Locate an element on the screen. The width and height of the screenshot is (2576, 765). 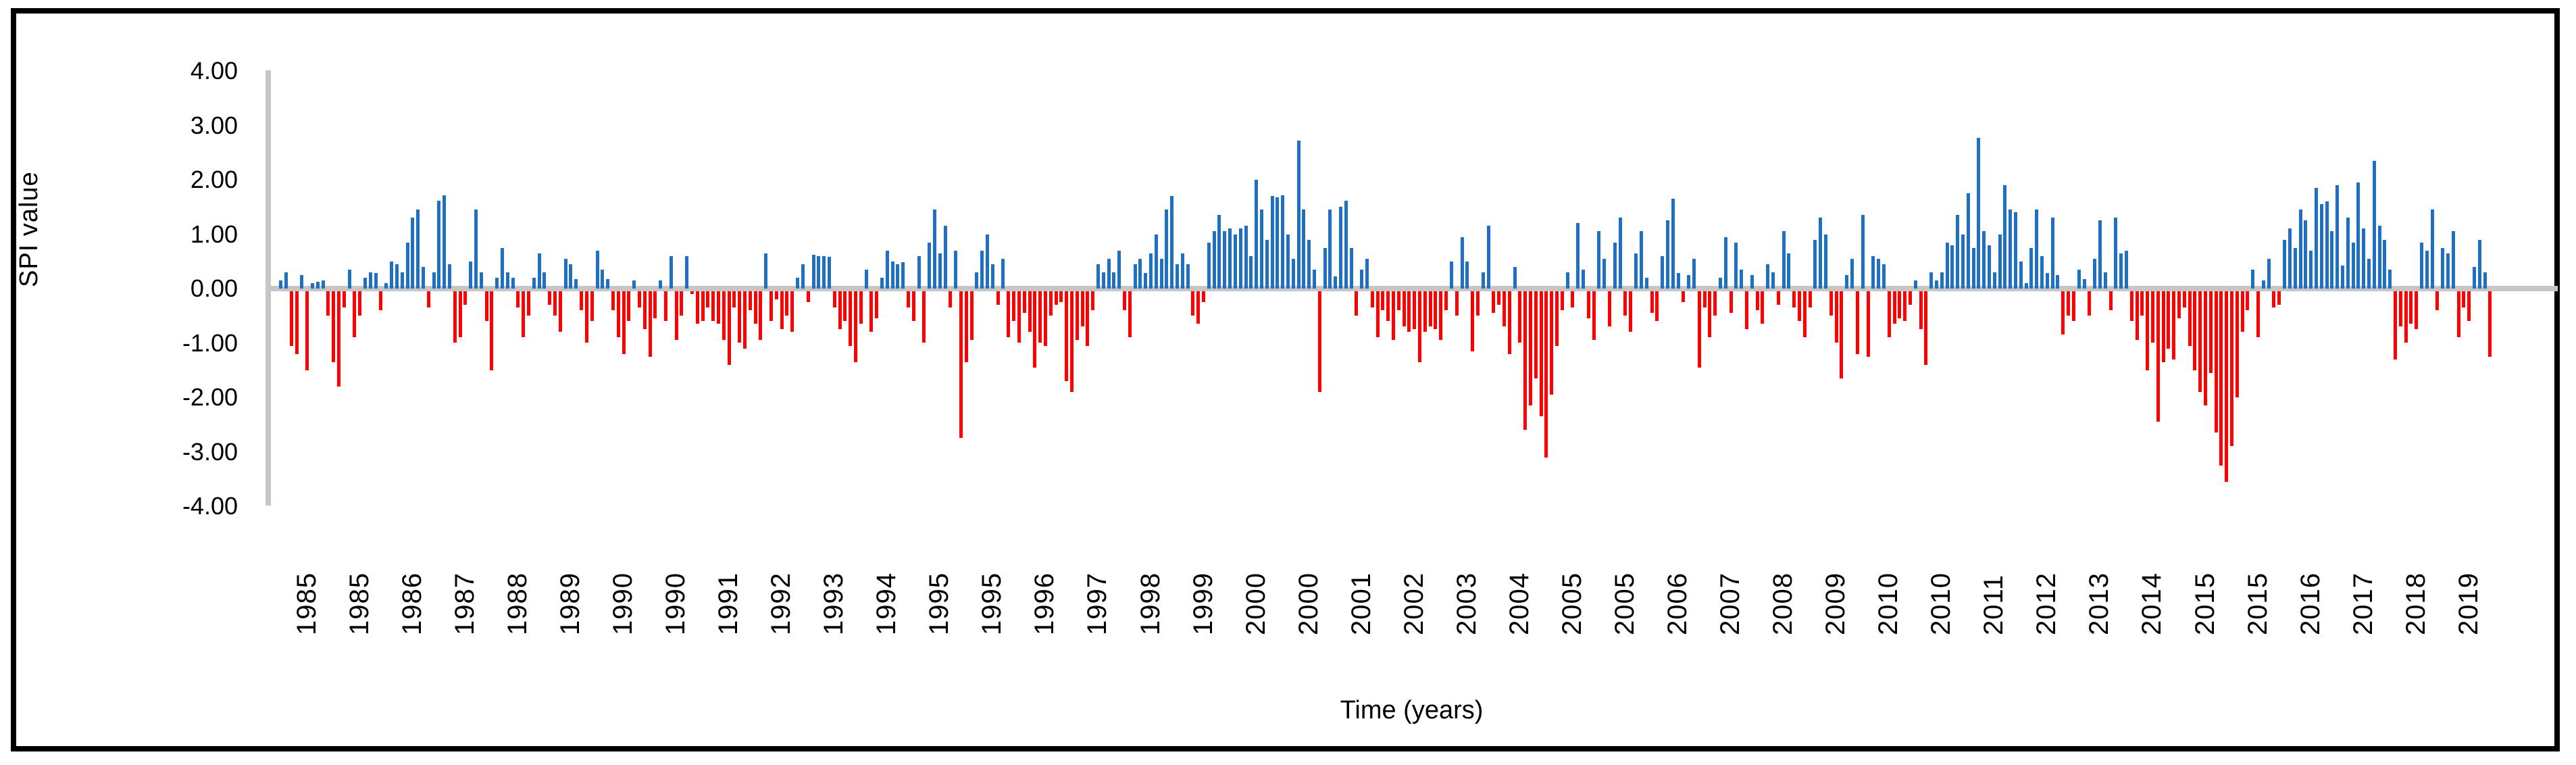
y-tick-label: 1.00 is located at coordinates (214, 234).